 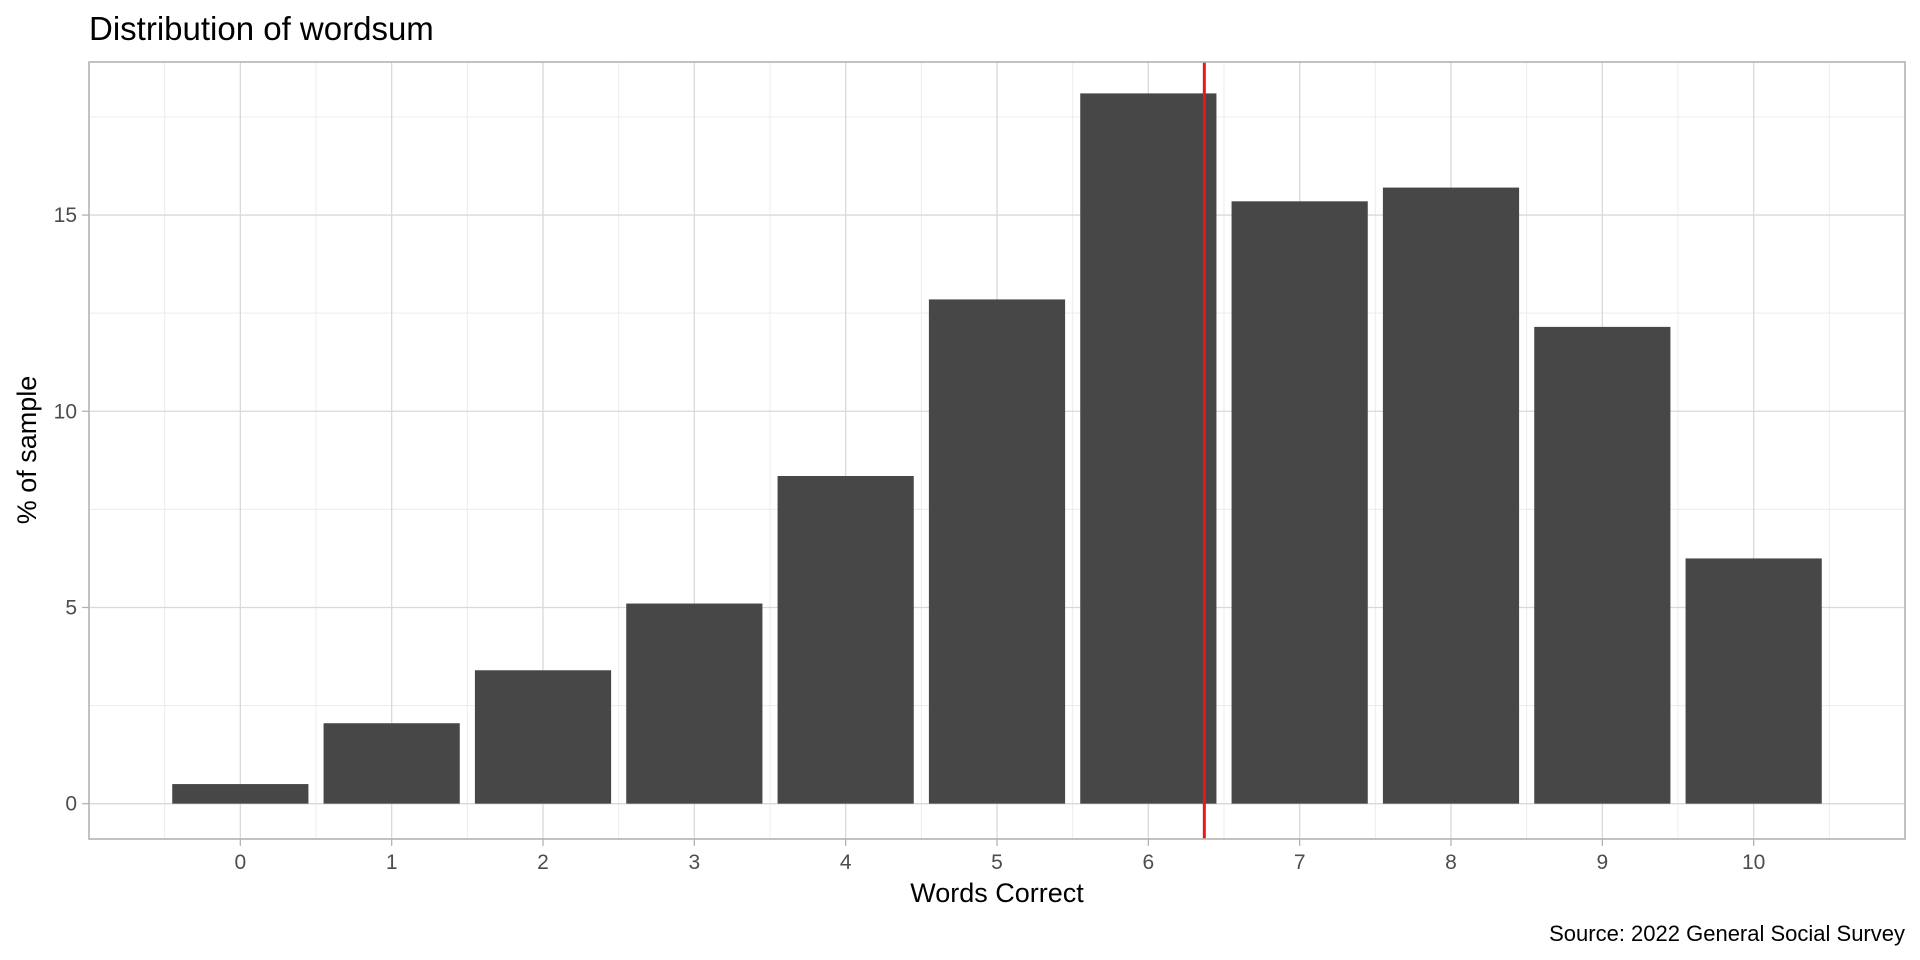 What do you see at coordinates (1148, 862) in the screenshot?
I see `x-tick-label: 6` at bounding box center [1148, 862].